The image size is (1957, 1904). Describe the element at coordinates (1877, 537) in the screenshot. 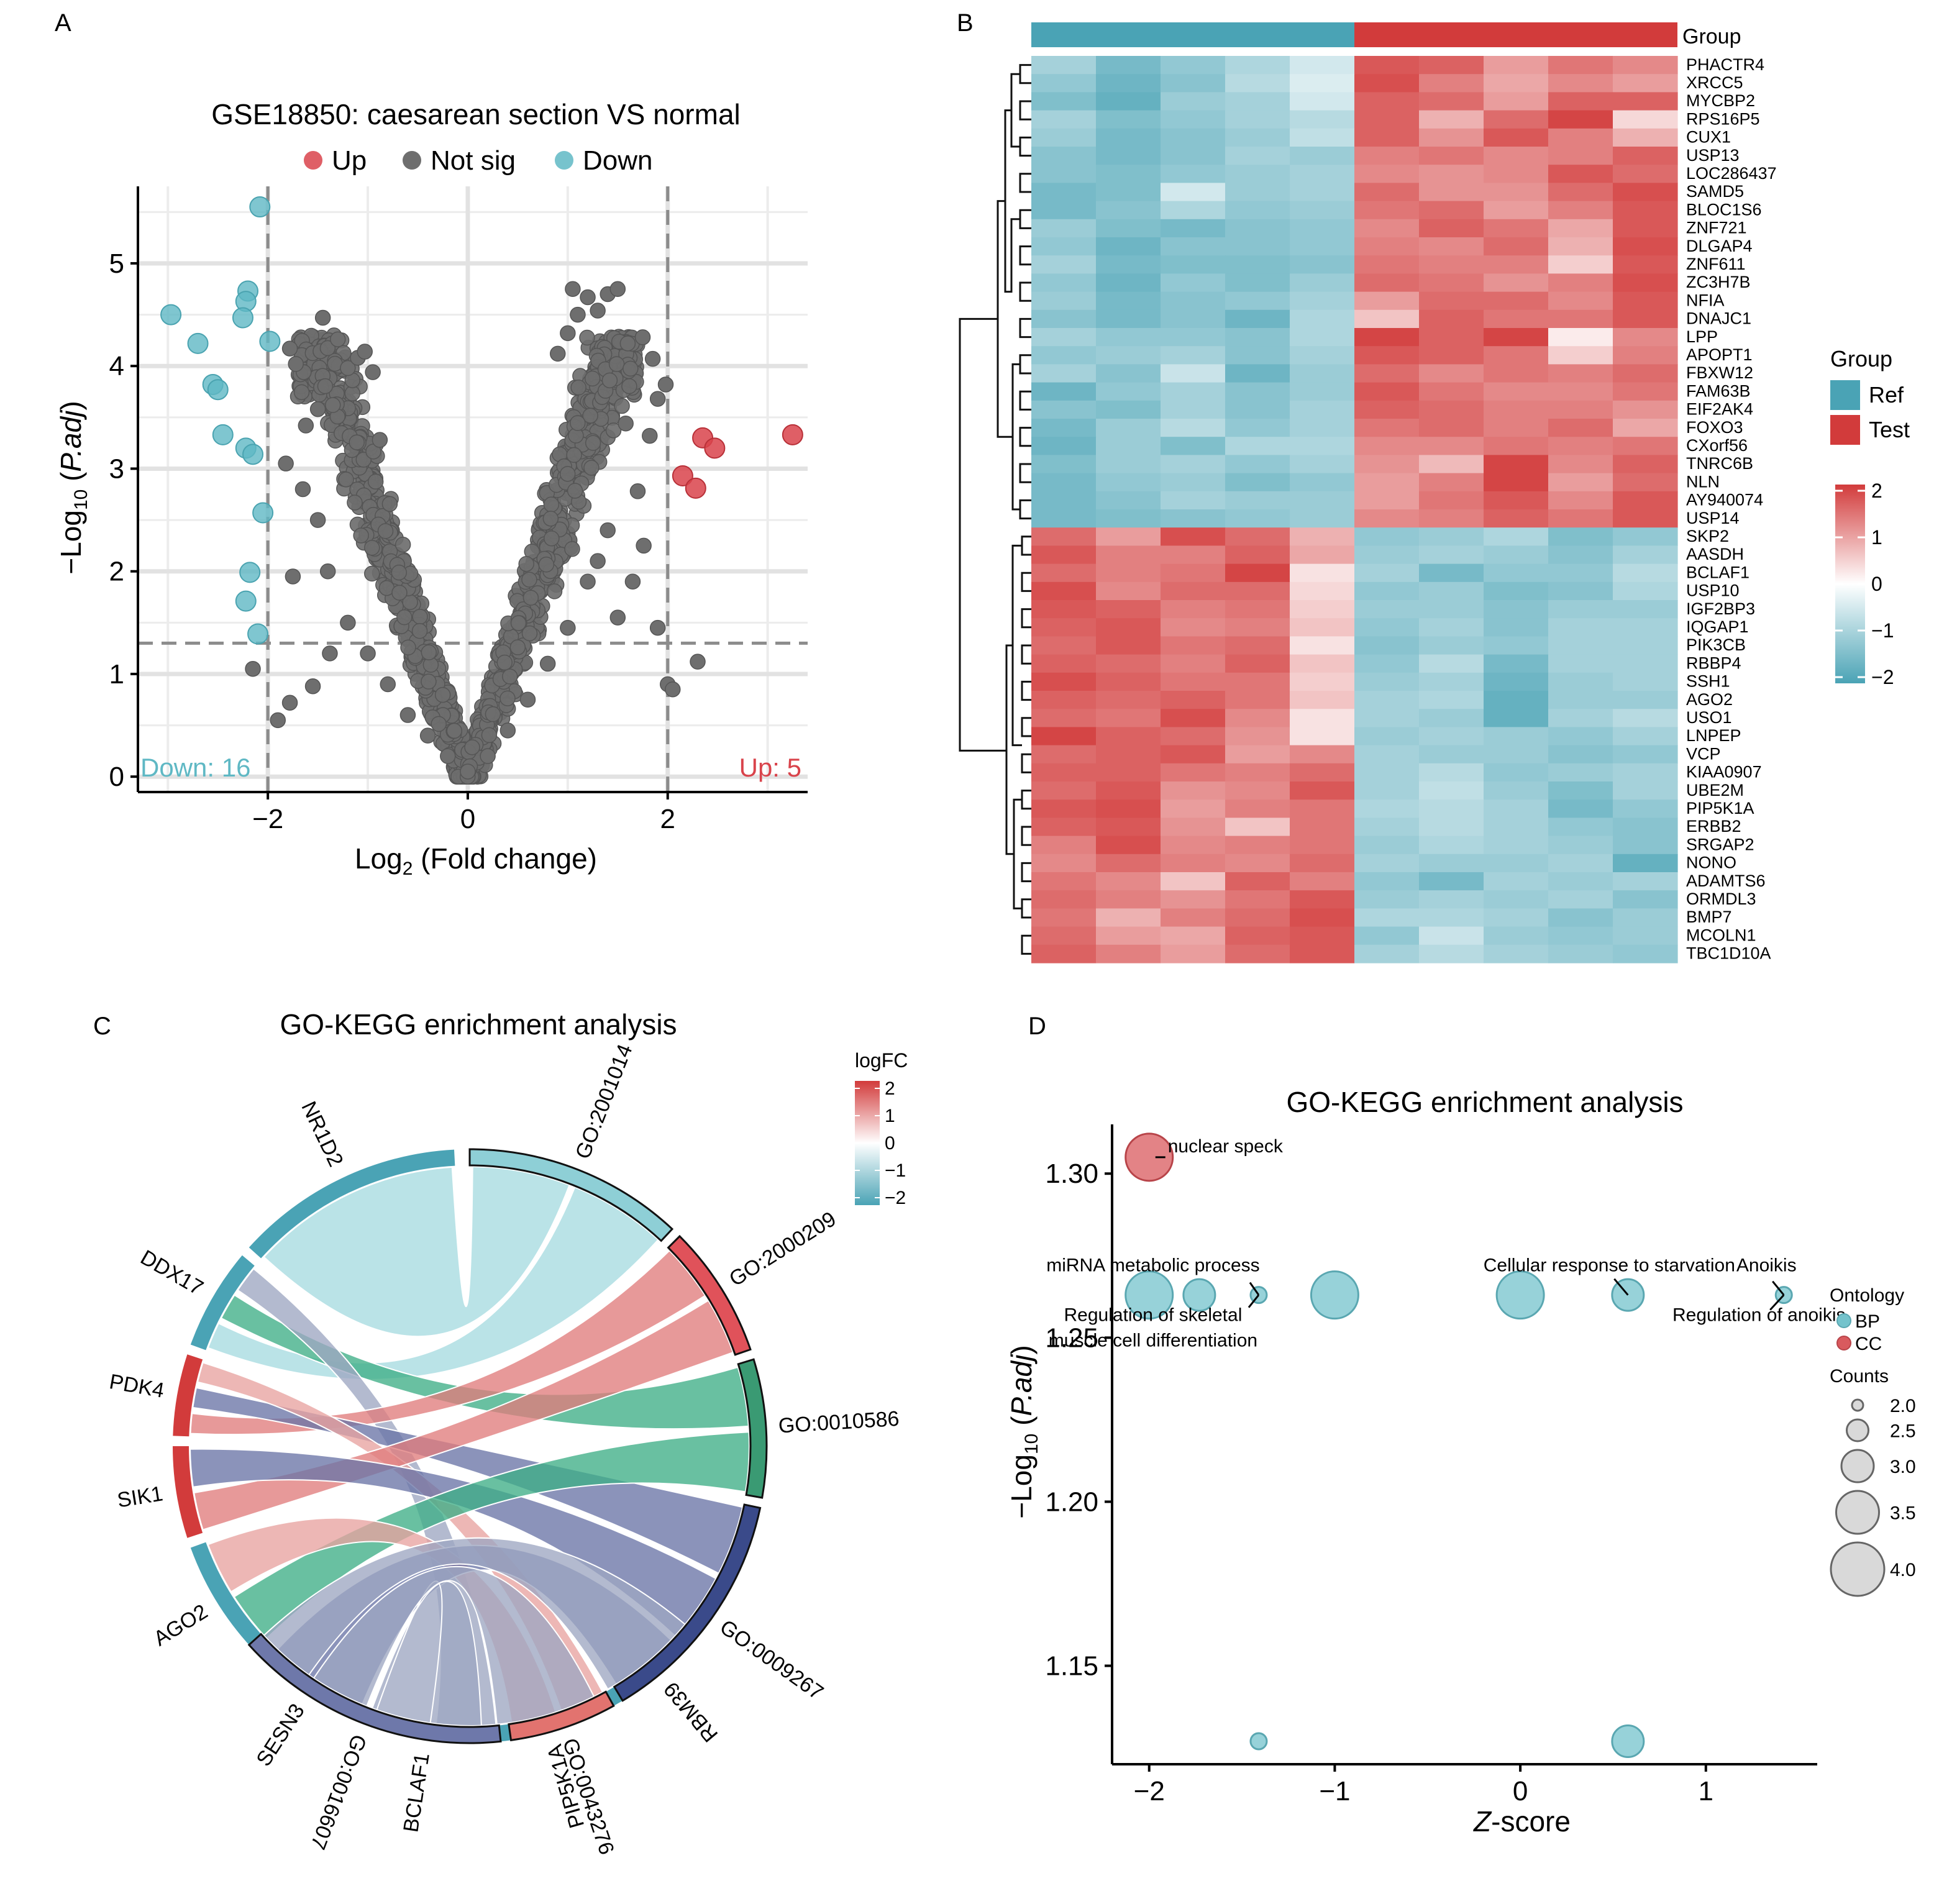

I see `scale-tick-label: 1` at that location.